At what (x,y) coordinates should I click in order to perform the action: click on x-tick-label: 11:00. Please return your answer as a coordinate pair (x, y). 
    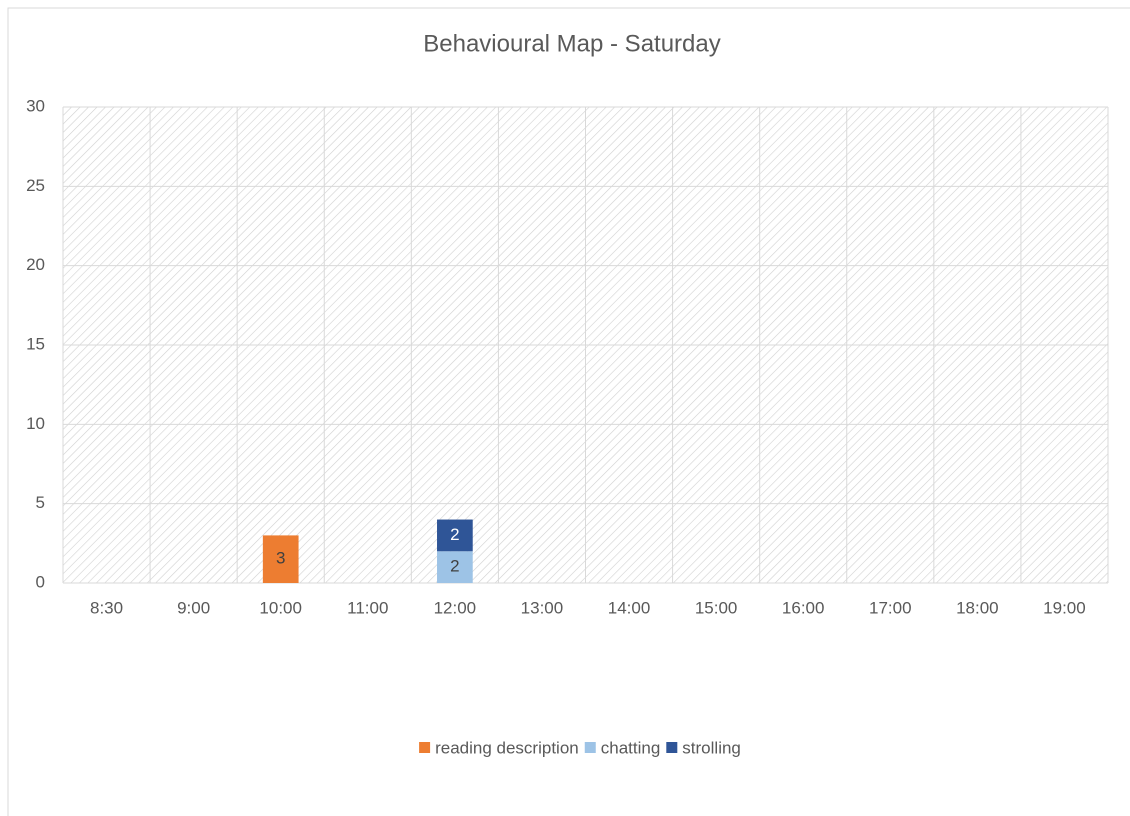
    Looking at the image, I should click on (367, 607).